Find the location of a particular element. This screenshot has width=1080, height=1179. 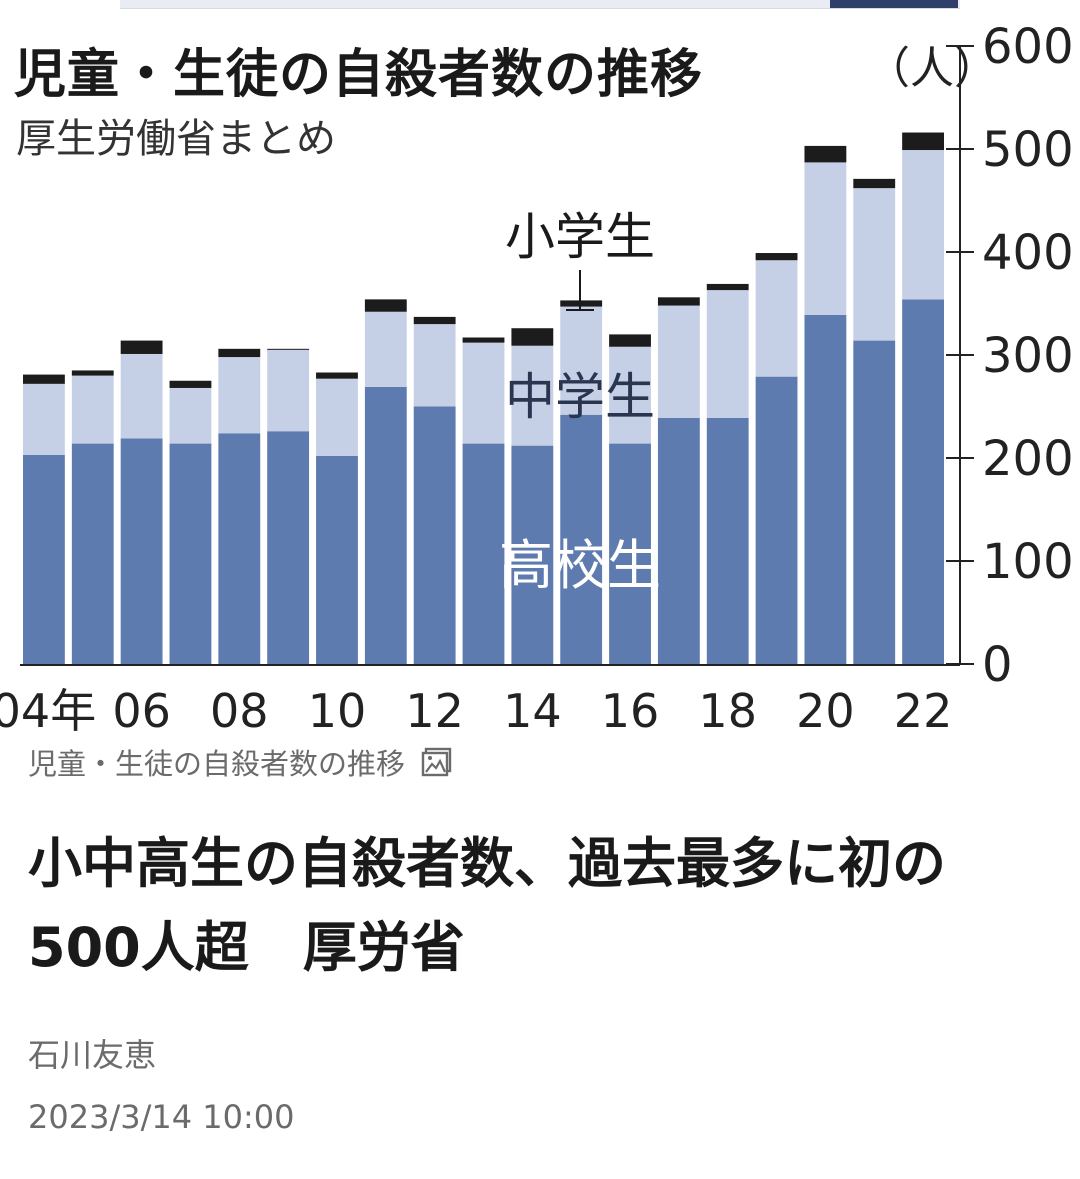

y-tick-label: 200 is located at coordinates (1028, 459).